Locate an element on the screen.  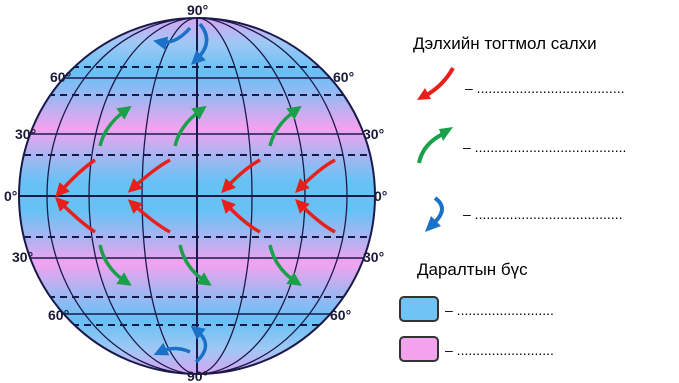
winds-legend-title: Дэлхийн тогтмол салхи is located at coordinates (505, 43).